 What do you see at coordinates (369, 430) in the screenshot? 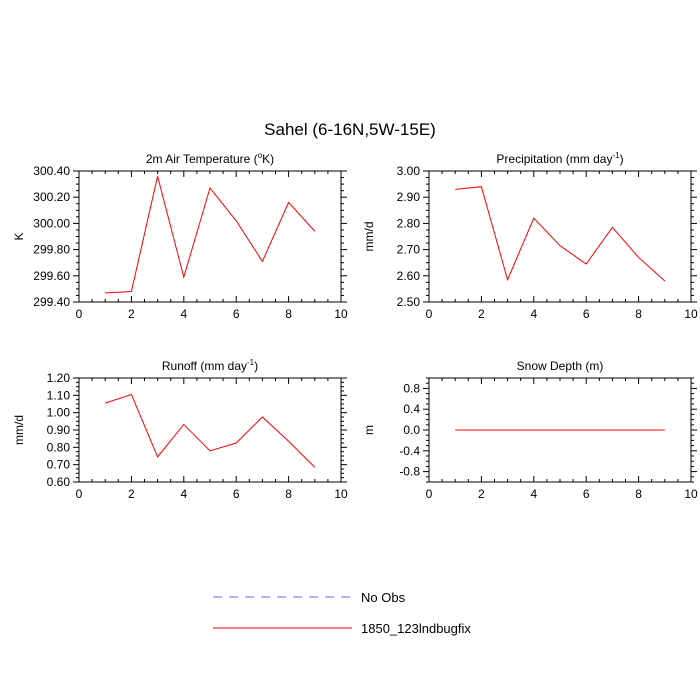
I see `y-axis-label: m` at bounding box center [369, 430].